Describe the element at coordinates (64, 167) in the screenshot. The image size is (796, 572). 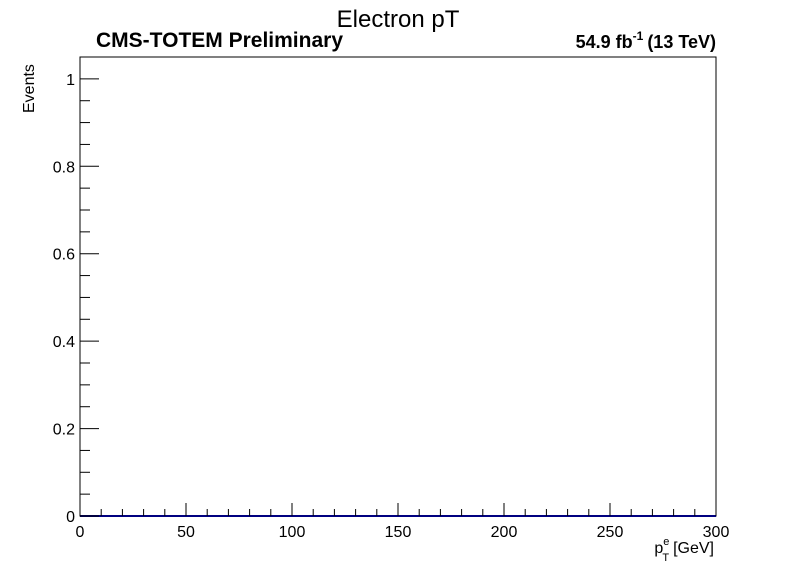
I see `y-tick-label: 0.8` at that location.